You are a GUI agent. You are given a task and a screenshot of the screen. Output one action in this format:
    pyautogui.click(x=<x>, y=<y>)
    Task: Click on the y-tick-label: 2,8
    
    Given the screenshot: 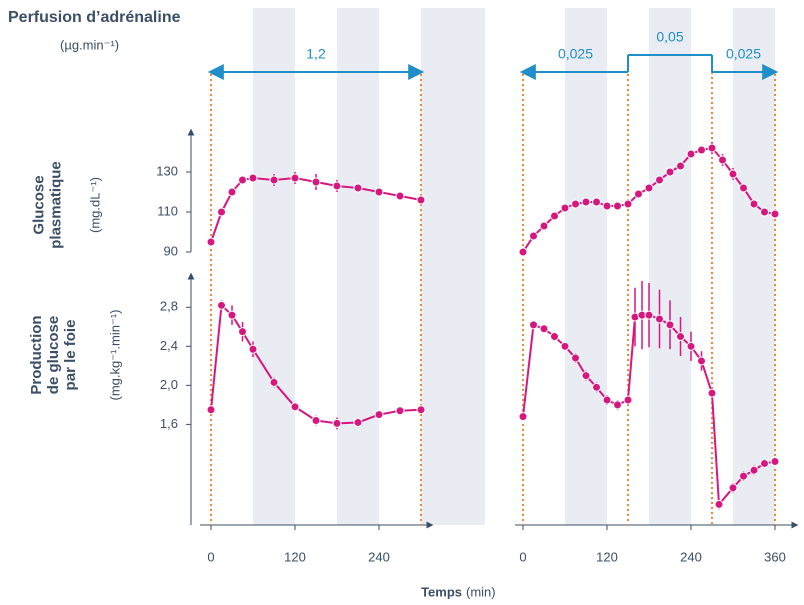 What is the action you would take?
    pyautogui.click(x=169, y=306)
    